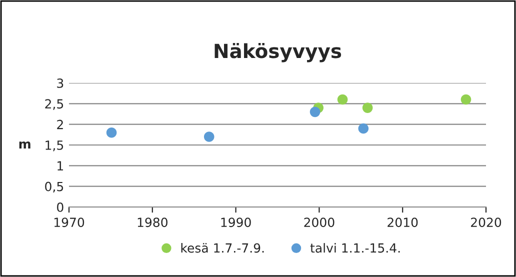 The height and width of the screenshot is (277, 516). What do you see at coordinates (403, 223) in the screenshot?
I see `x-tick-label: 2010` at bounding box center [403, 223].